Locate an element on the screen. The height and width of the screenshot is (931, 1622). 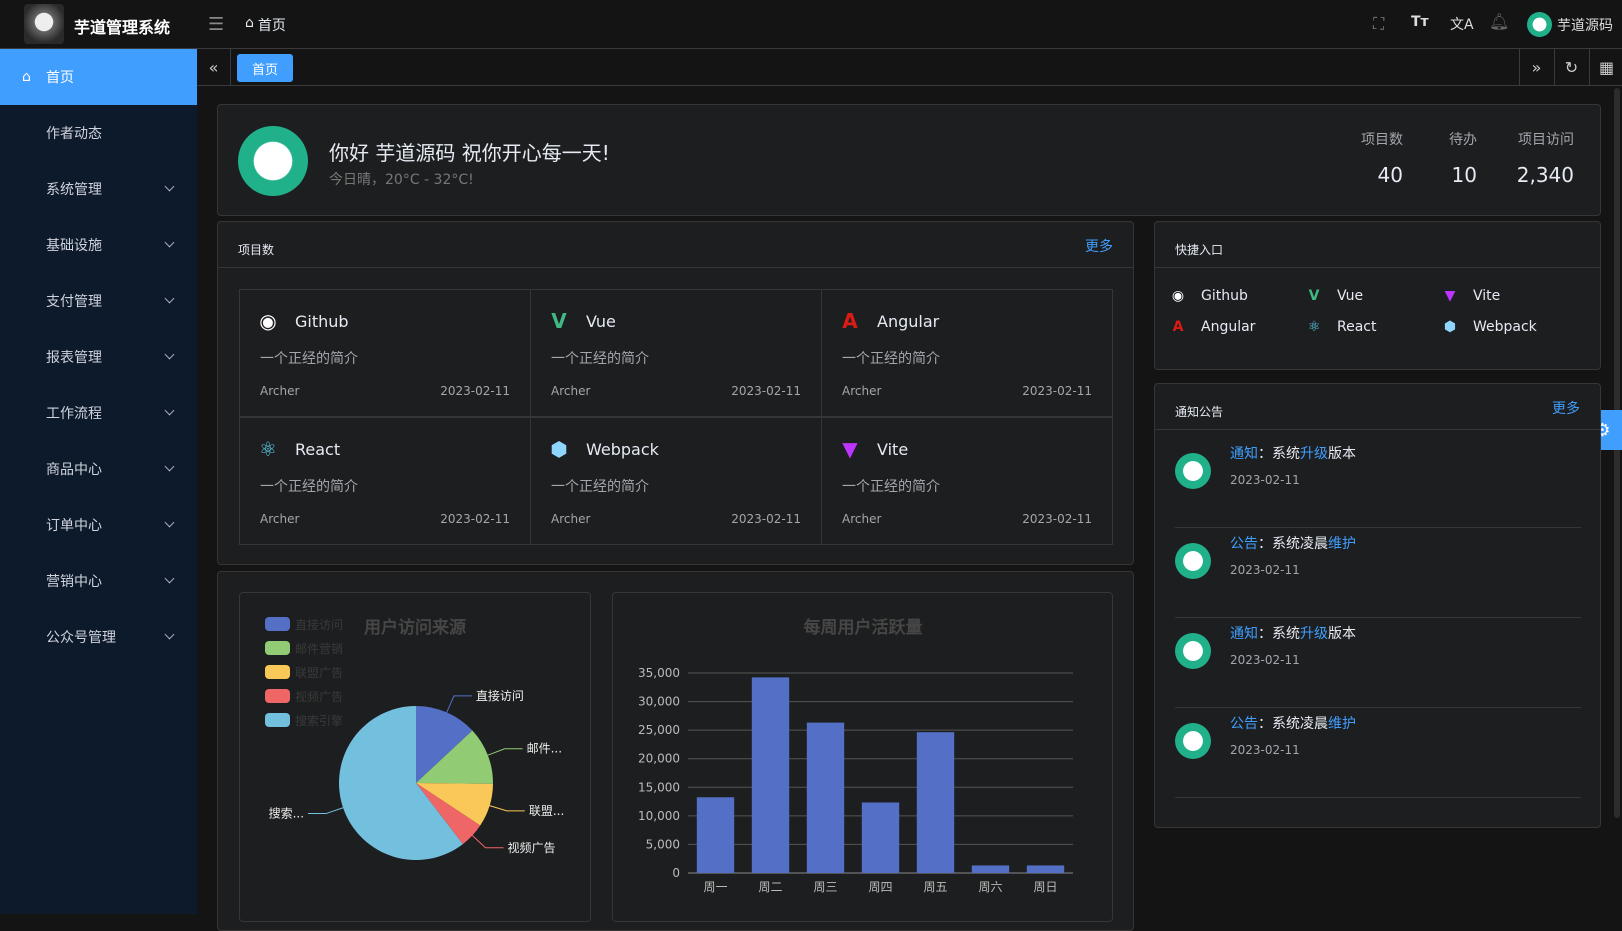
sidebar-item-label: 首页 is located at coordinates (60, 78).